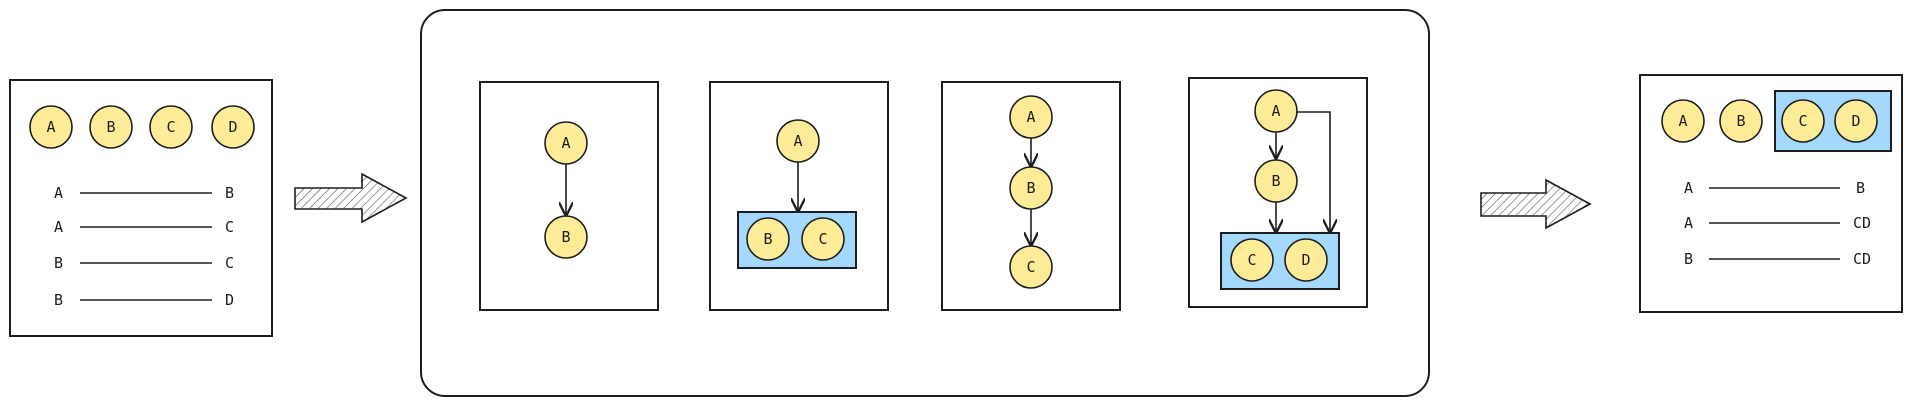  I want to click on output-node-c: C, so click(1803, 121).